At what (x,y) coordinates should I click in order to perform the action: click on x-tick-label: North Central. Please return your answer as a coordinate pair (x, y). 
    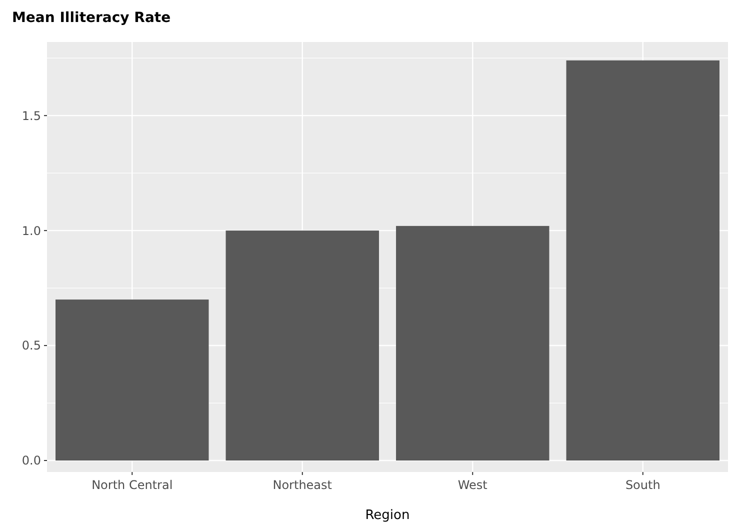
    Looking at the image, I should click on (132, 485).